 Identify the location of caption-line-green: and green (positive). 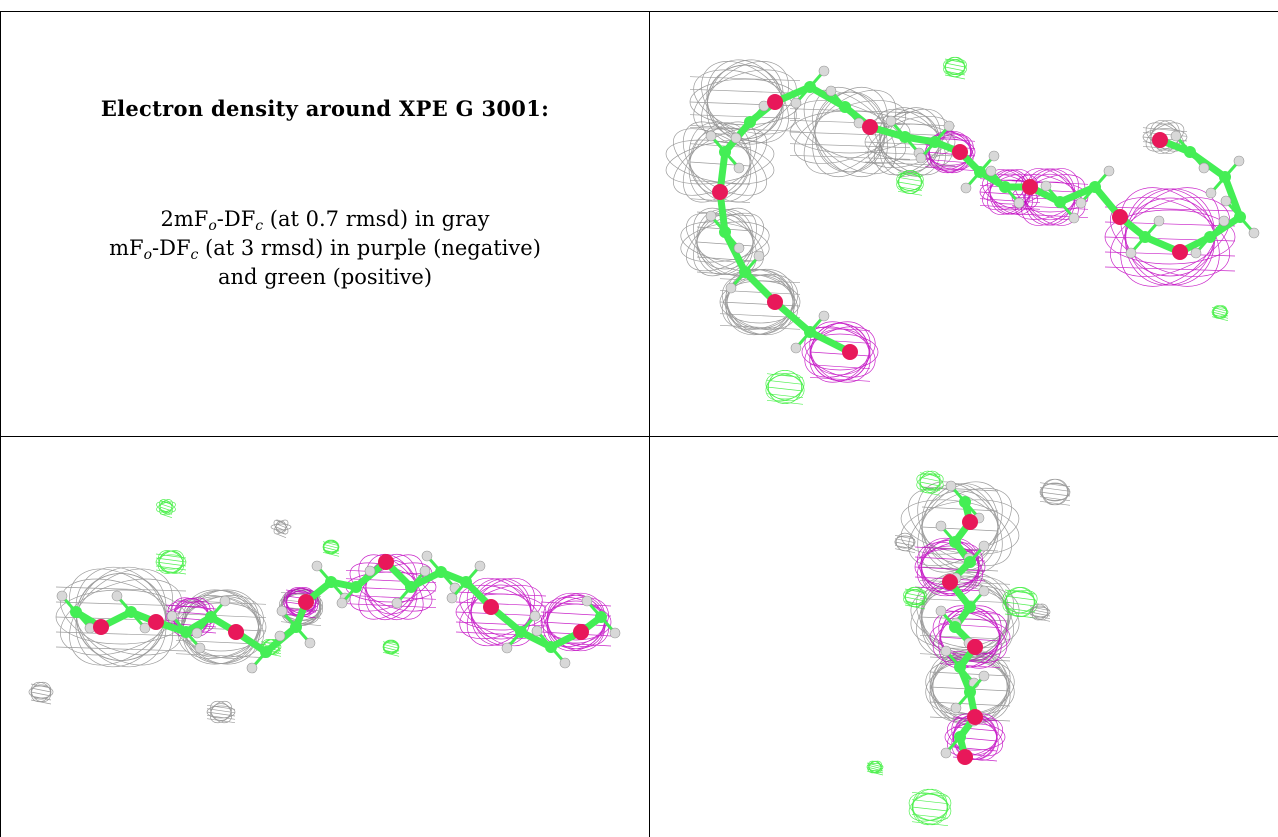
(325, 277).